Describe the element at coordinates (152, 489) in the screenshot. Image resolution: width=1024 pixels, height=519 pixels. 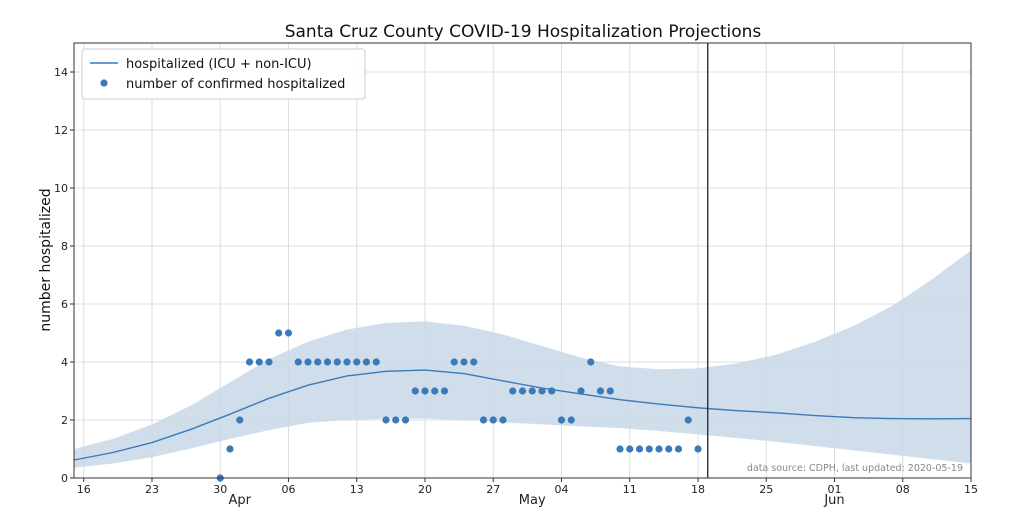
I see `x-tick-label: 23` at that location.